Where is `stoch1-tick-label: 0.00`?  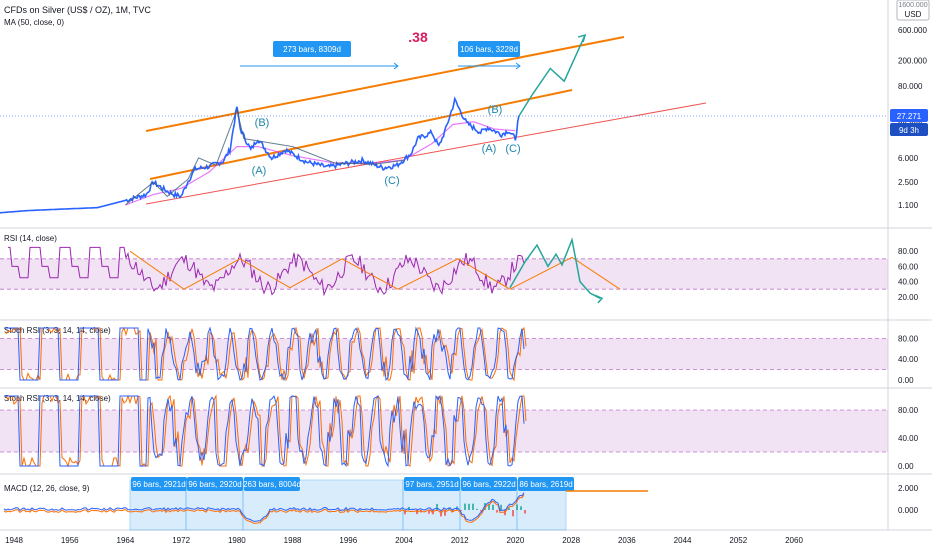 stoch1-tick-label: 0.00 is located at coordinates (906, 380).